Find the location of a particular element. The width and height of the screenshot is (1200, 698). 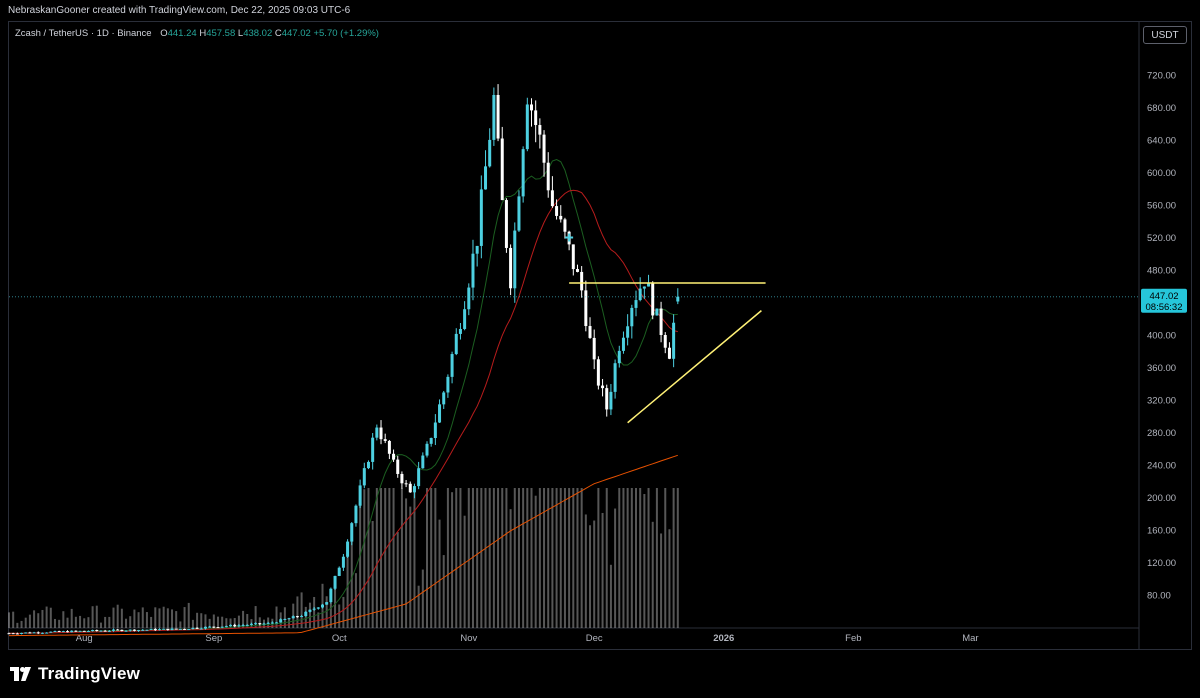

y-tick-label: 320.00 is located at coordinates (1161, 401).